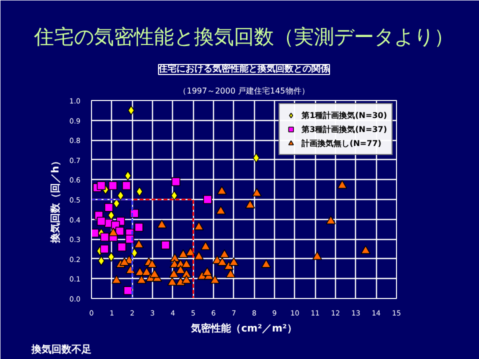  I want to click on text: 換気回数不足, so click(61, 350).